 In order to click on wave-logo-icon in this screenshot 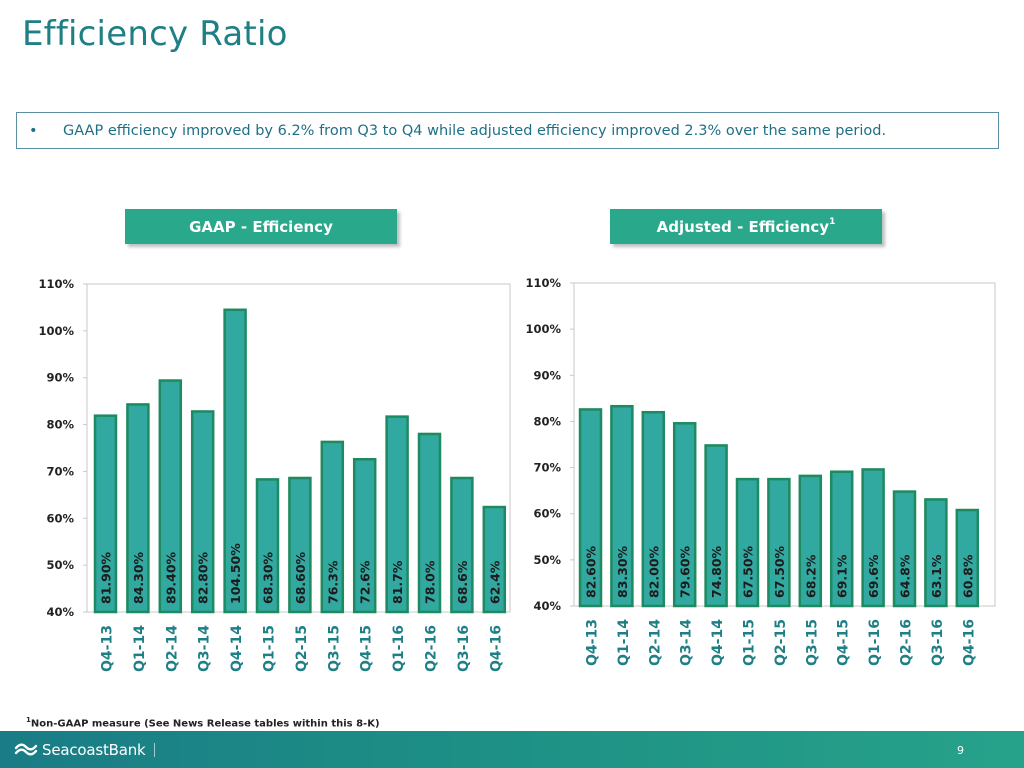, I will do `click(26, 749)`.